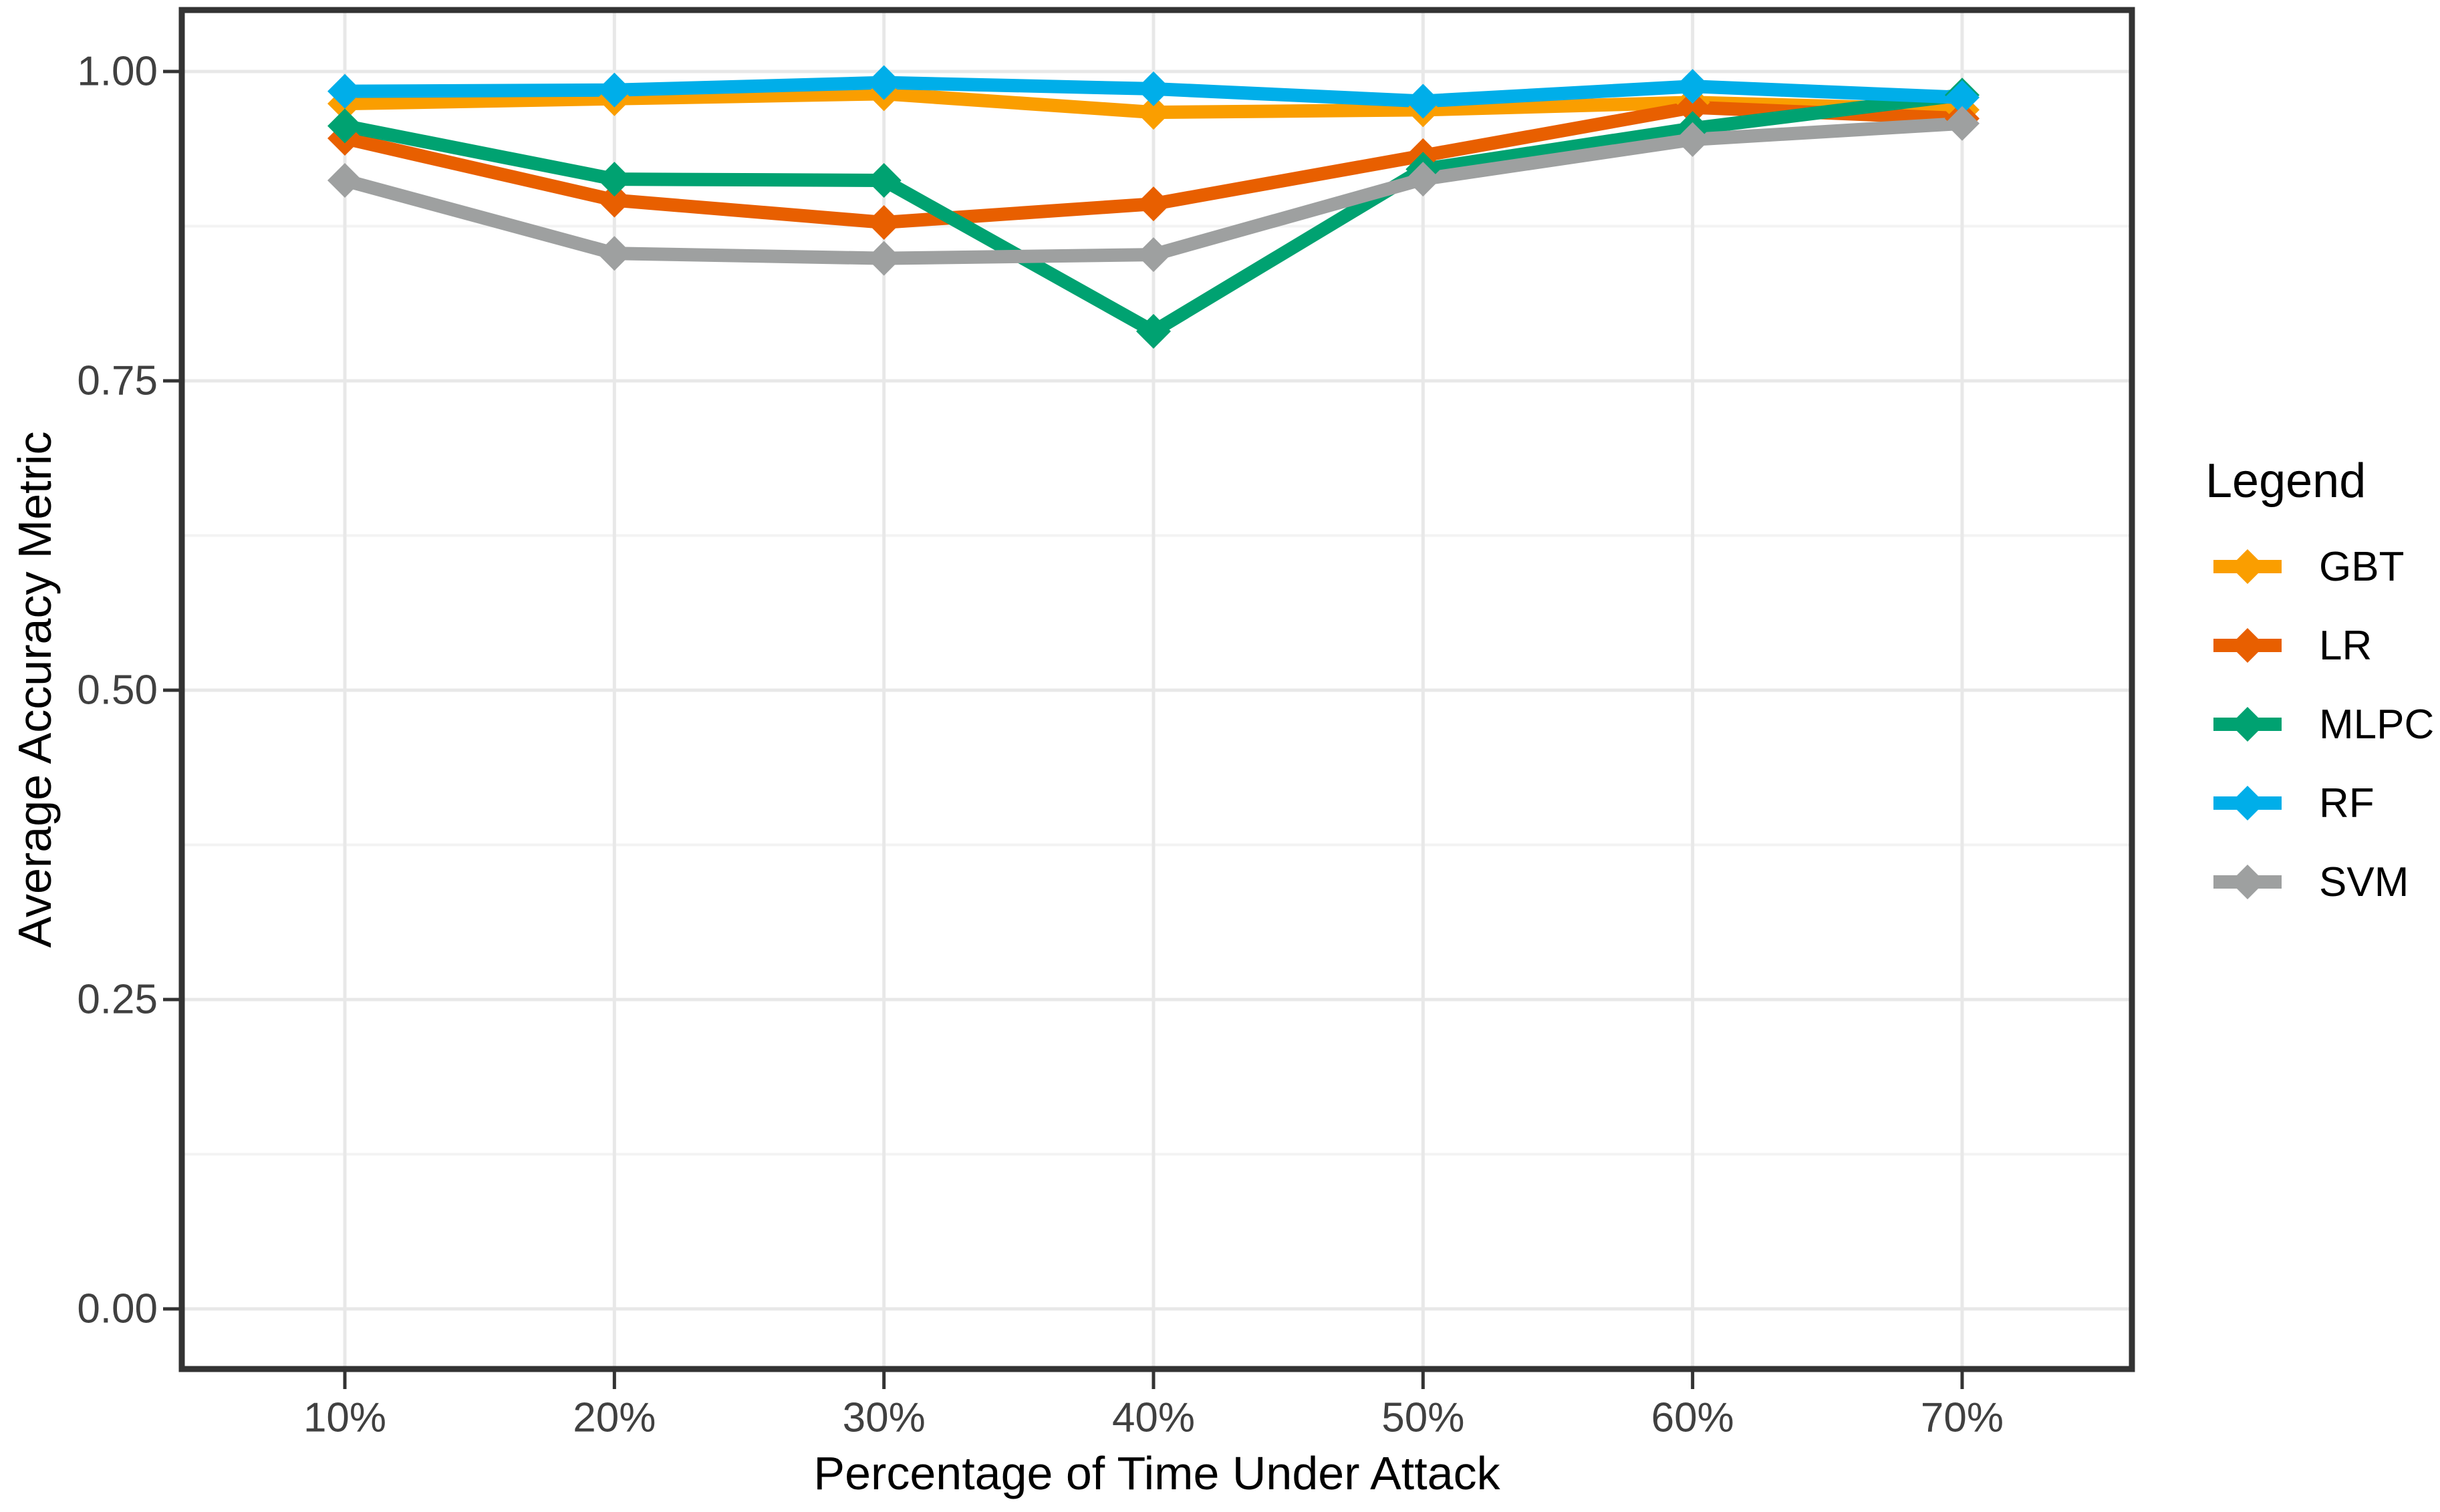 This screenshot has width=2440, height=1512. Describe the element at coordinates (117, 1000) in the screenshot. I see `y-tick-label: 0.25` at that location.